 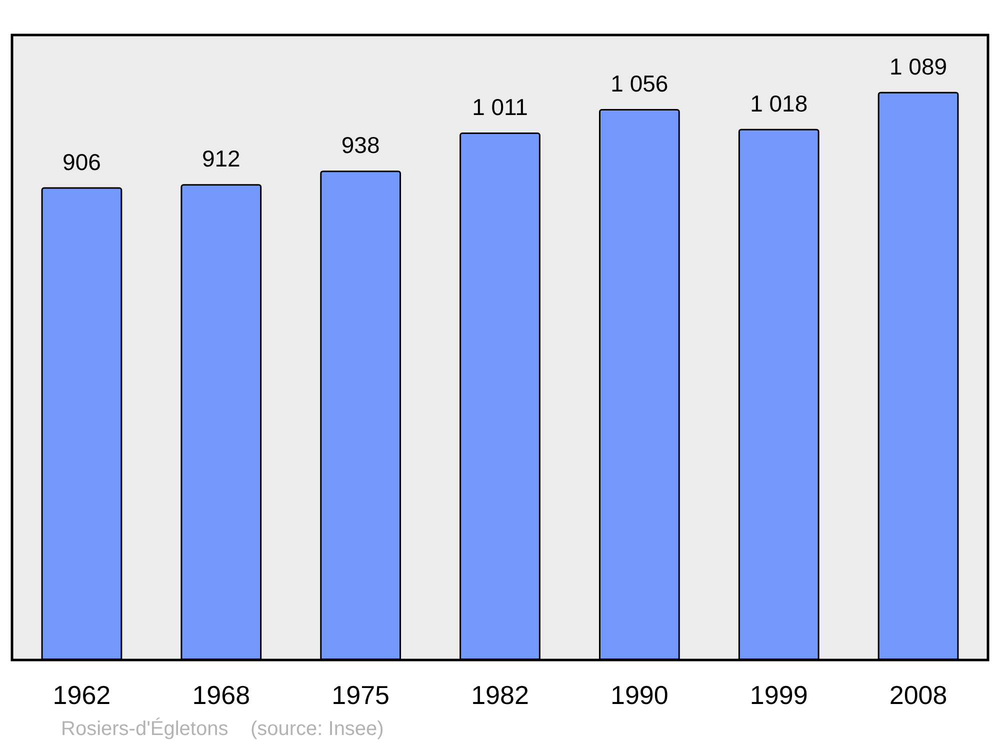 I want to click on x-tick-label: 1982, so click(x=500, y=695).